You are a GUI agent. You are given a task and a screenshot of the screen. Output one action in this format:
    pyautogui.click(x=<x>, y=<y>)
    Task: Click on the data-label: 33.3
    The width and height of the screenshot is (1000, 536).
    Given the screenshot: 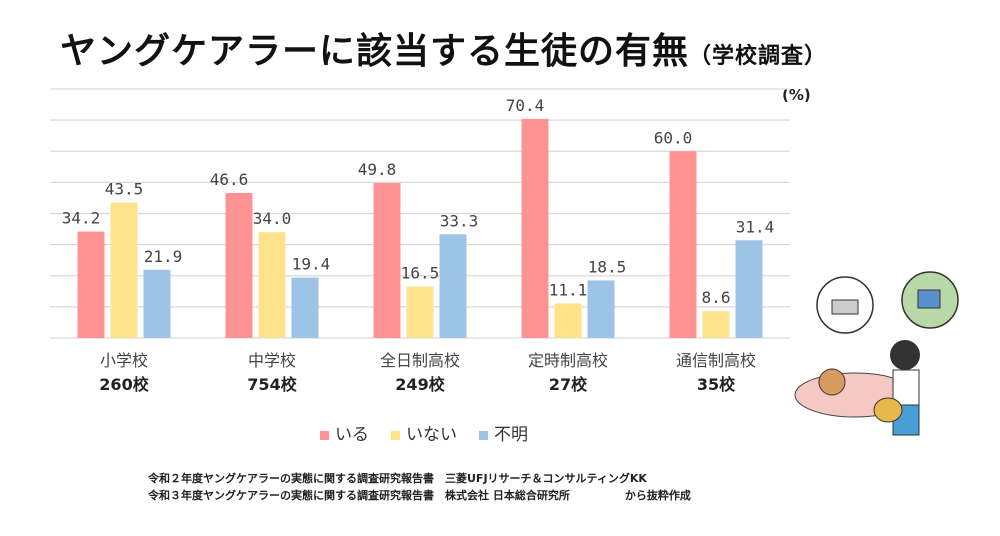 What is the action you would take?
    pyautogui.click(x=459, y=220)
    